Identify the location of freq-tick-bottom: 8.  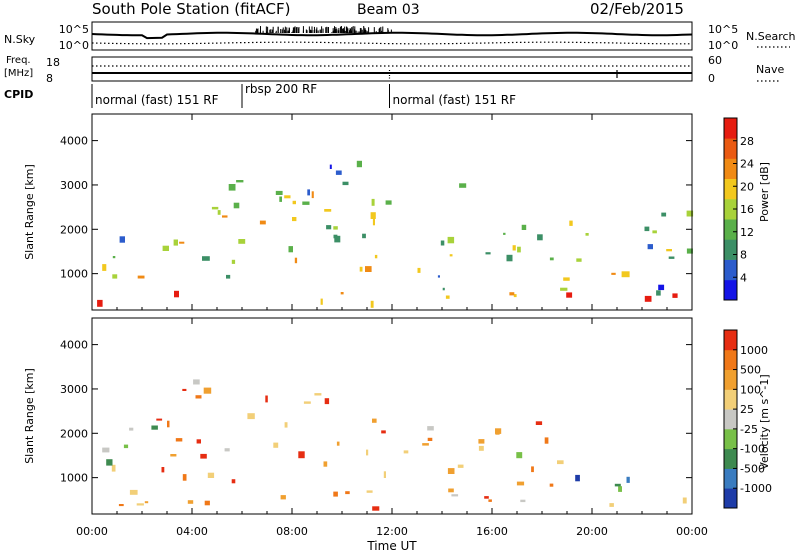
(49, 78).